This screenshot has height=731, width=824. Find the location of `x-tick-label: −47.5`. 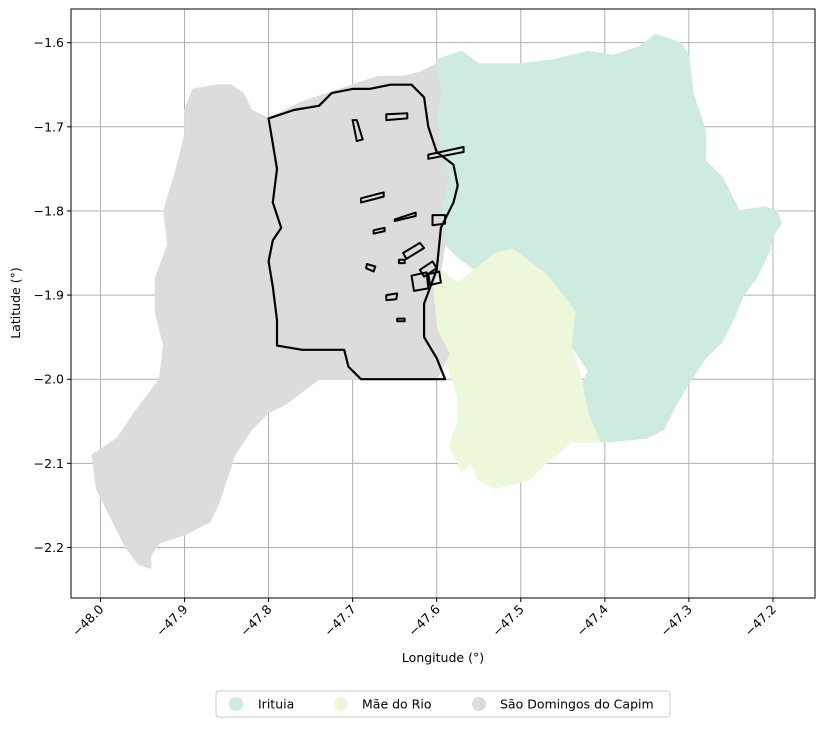

x-tick-label: −47.5 is located at coordinates (508, 621).